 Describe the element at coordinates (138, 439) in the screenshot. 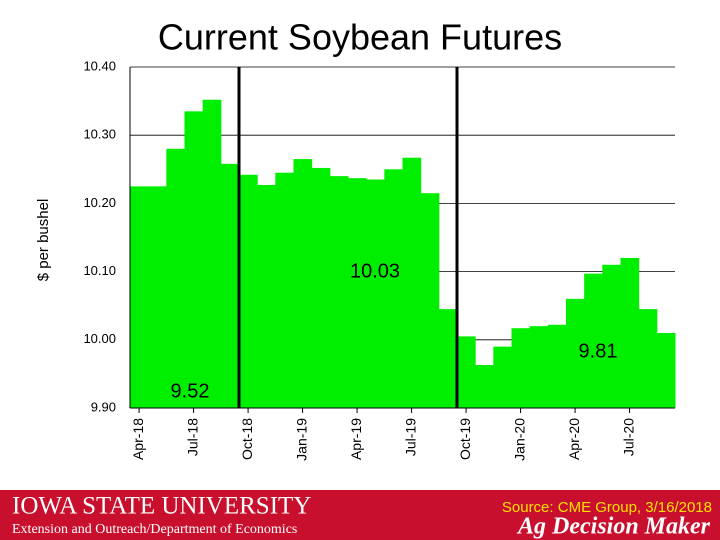

I see `x-tick-label: Apr-18` at that location.